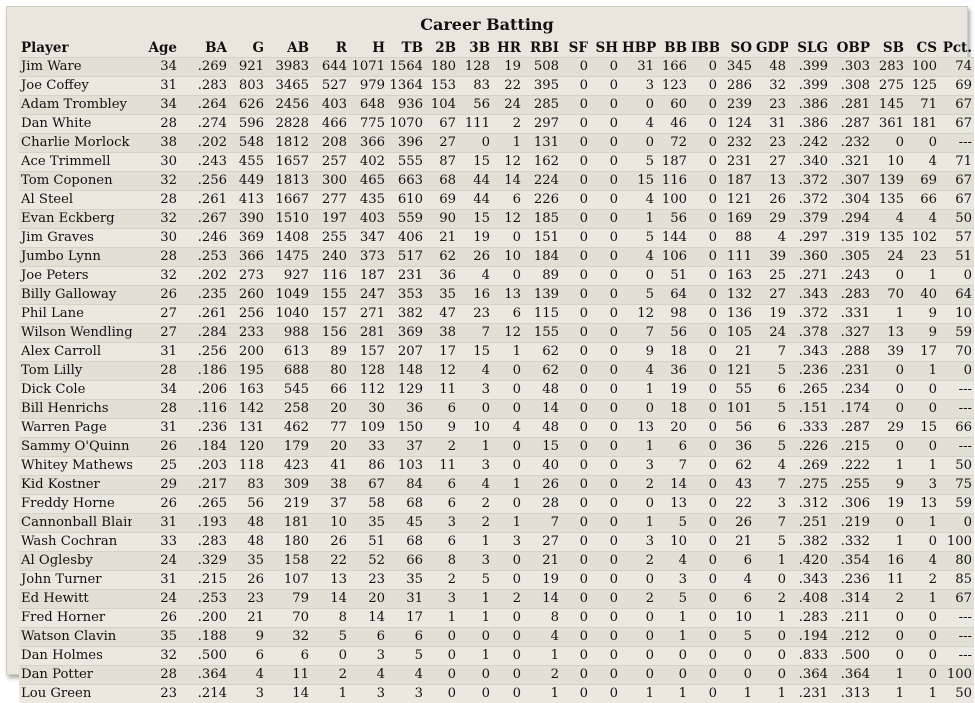  I want to click on stat-cell: 13, so click(672, 504).